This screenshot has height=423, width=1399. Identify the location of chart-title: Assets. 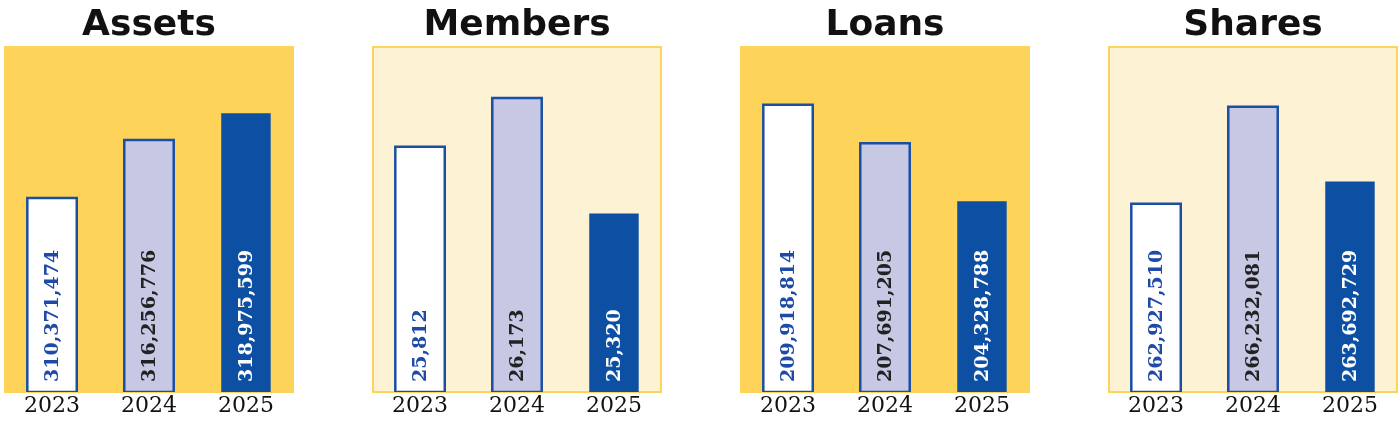
(149, 22).